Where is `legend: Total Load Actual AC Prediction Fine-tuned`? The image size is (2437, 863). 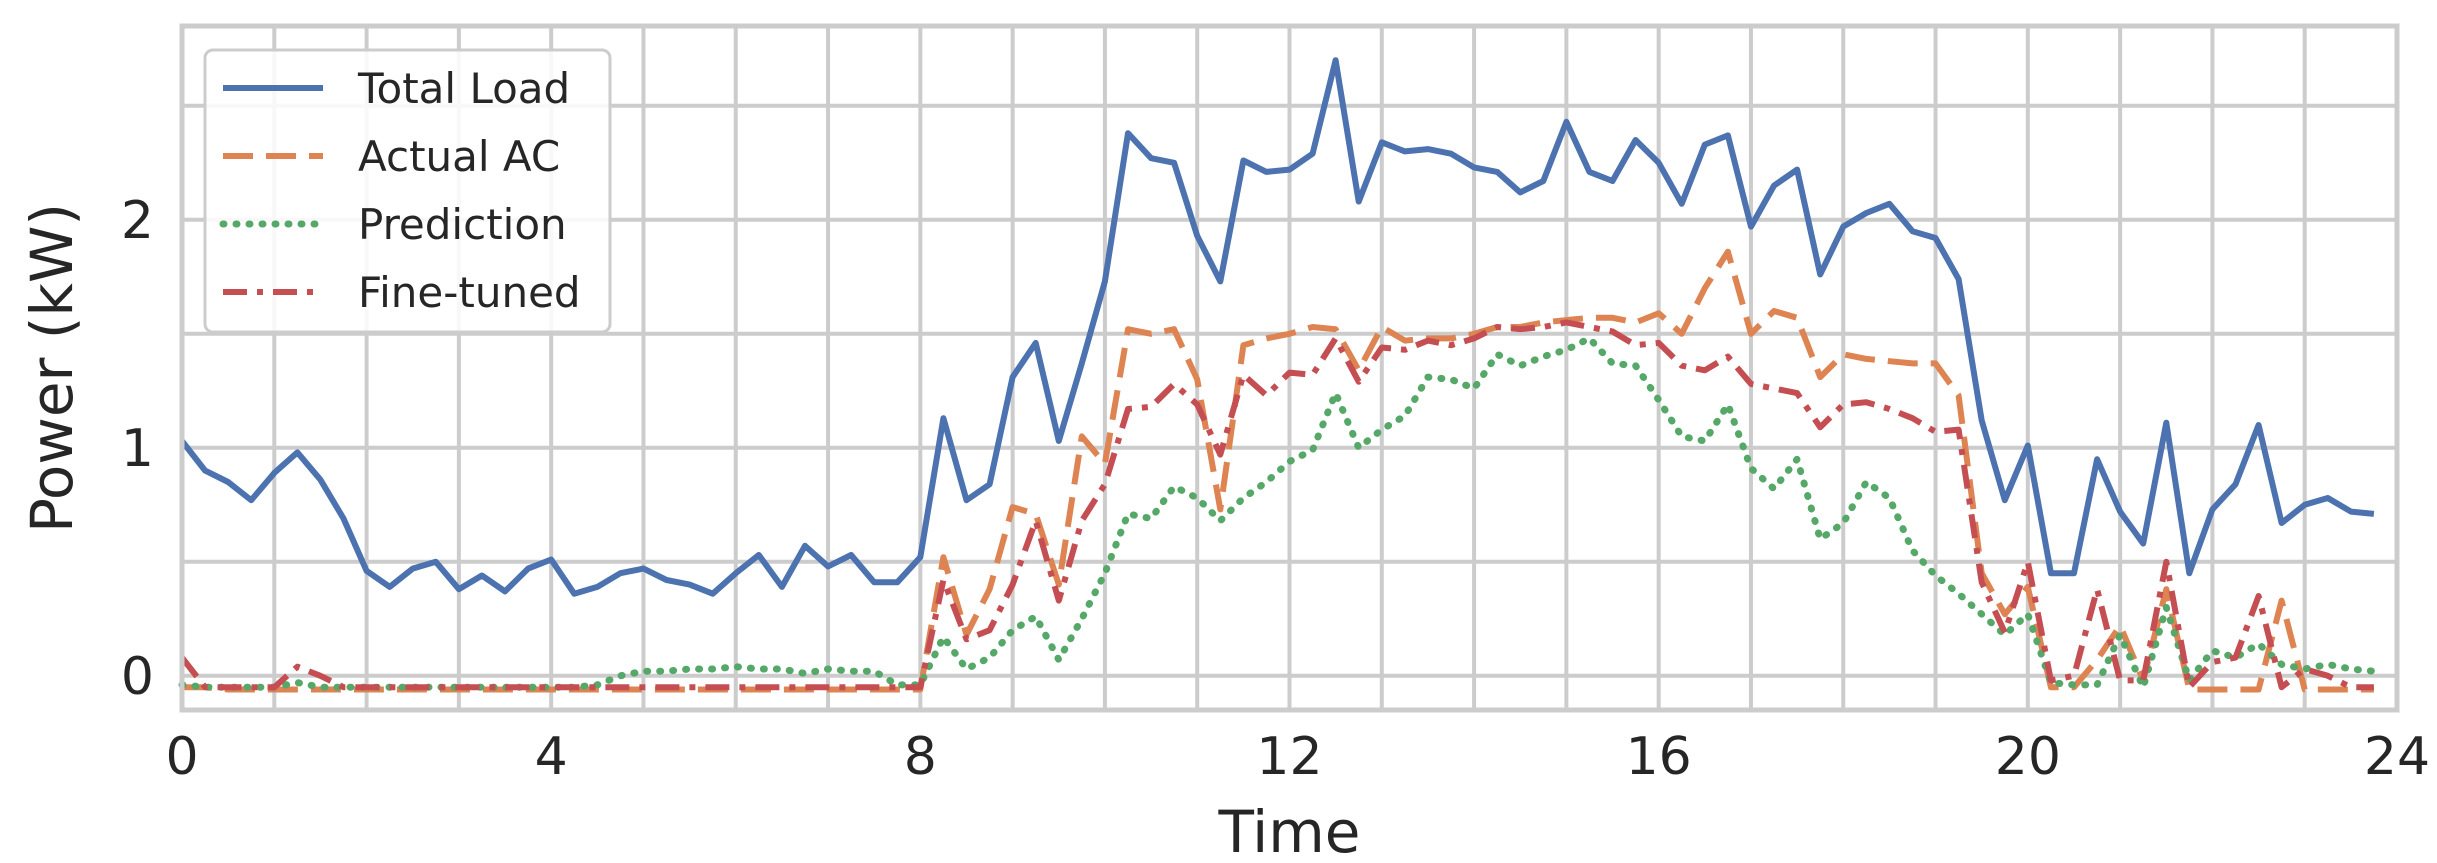 legend: Total Load Actual AC Prediction Fine-tuned is located at coordinates (407, 191).